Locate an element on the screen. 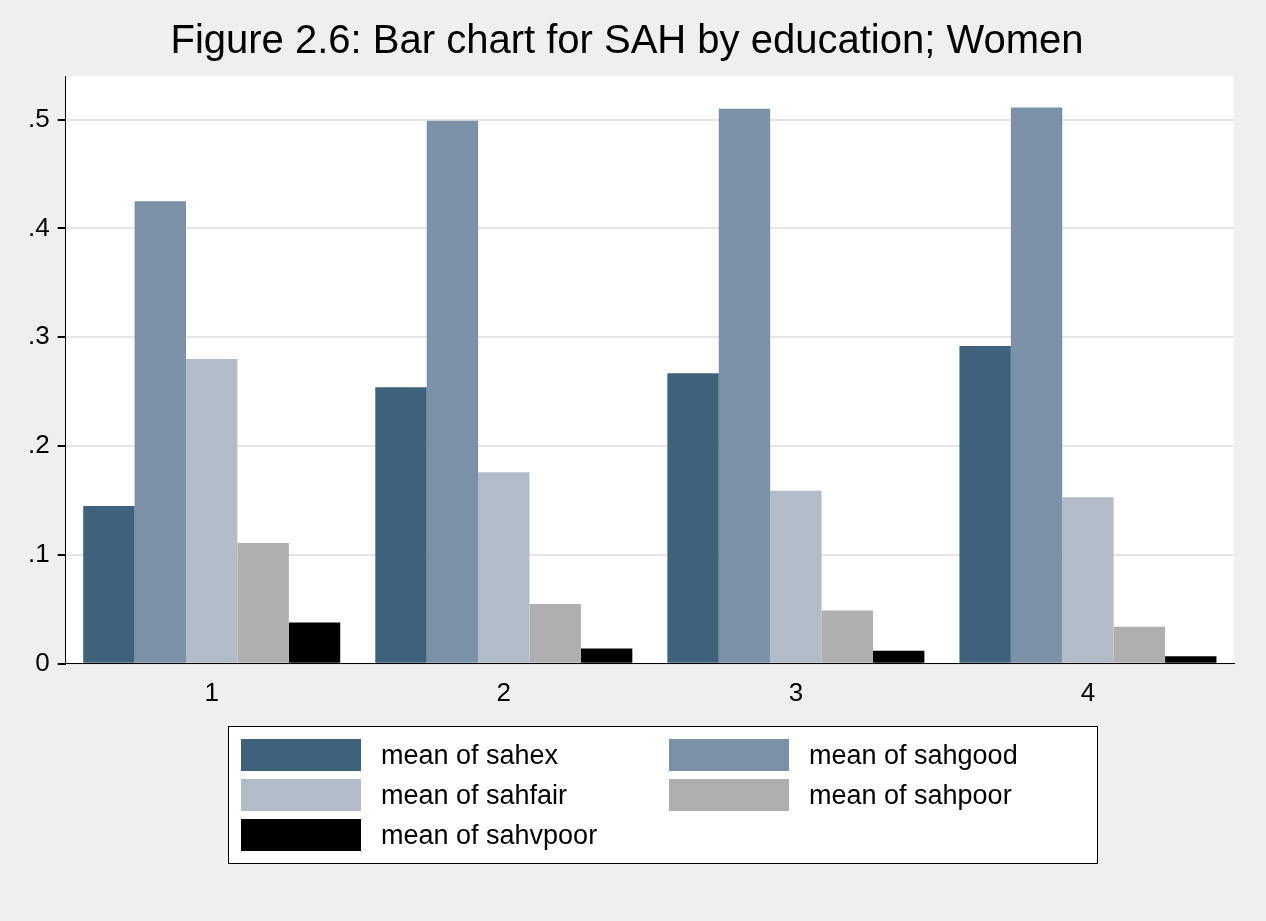  y-tick-label: .1 is located at coordinates (39, 553).